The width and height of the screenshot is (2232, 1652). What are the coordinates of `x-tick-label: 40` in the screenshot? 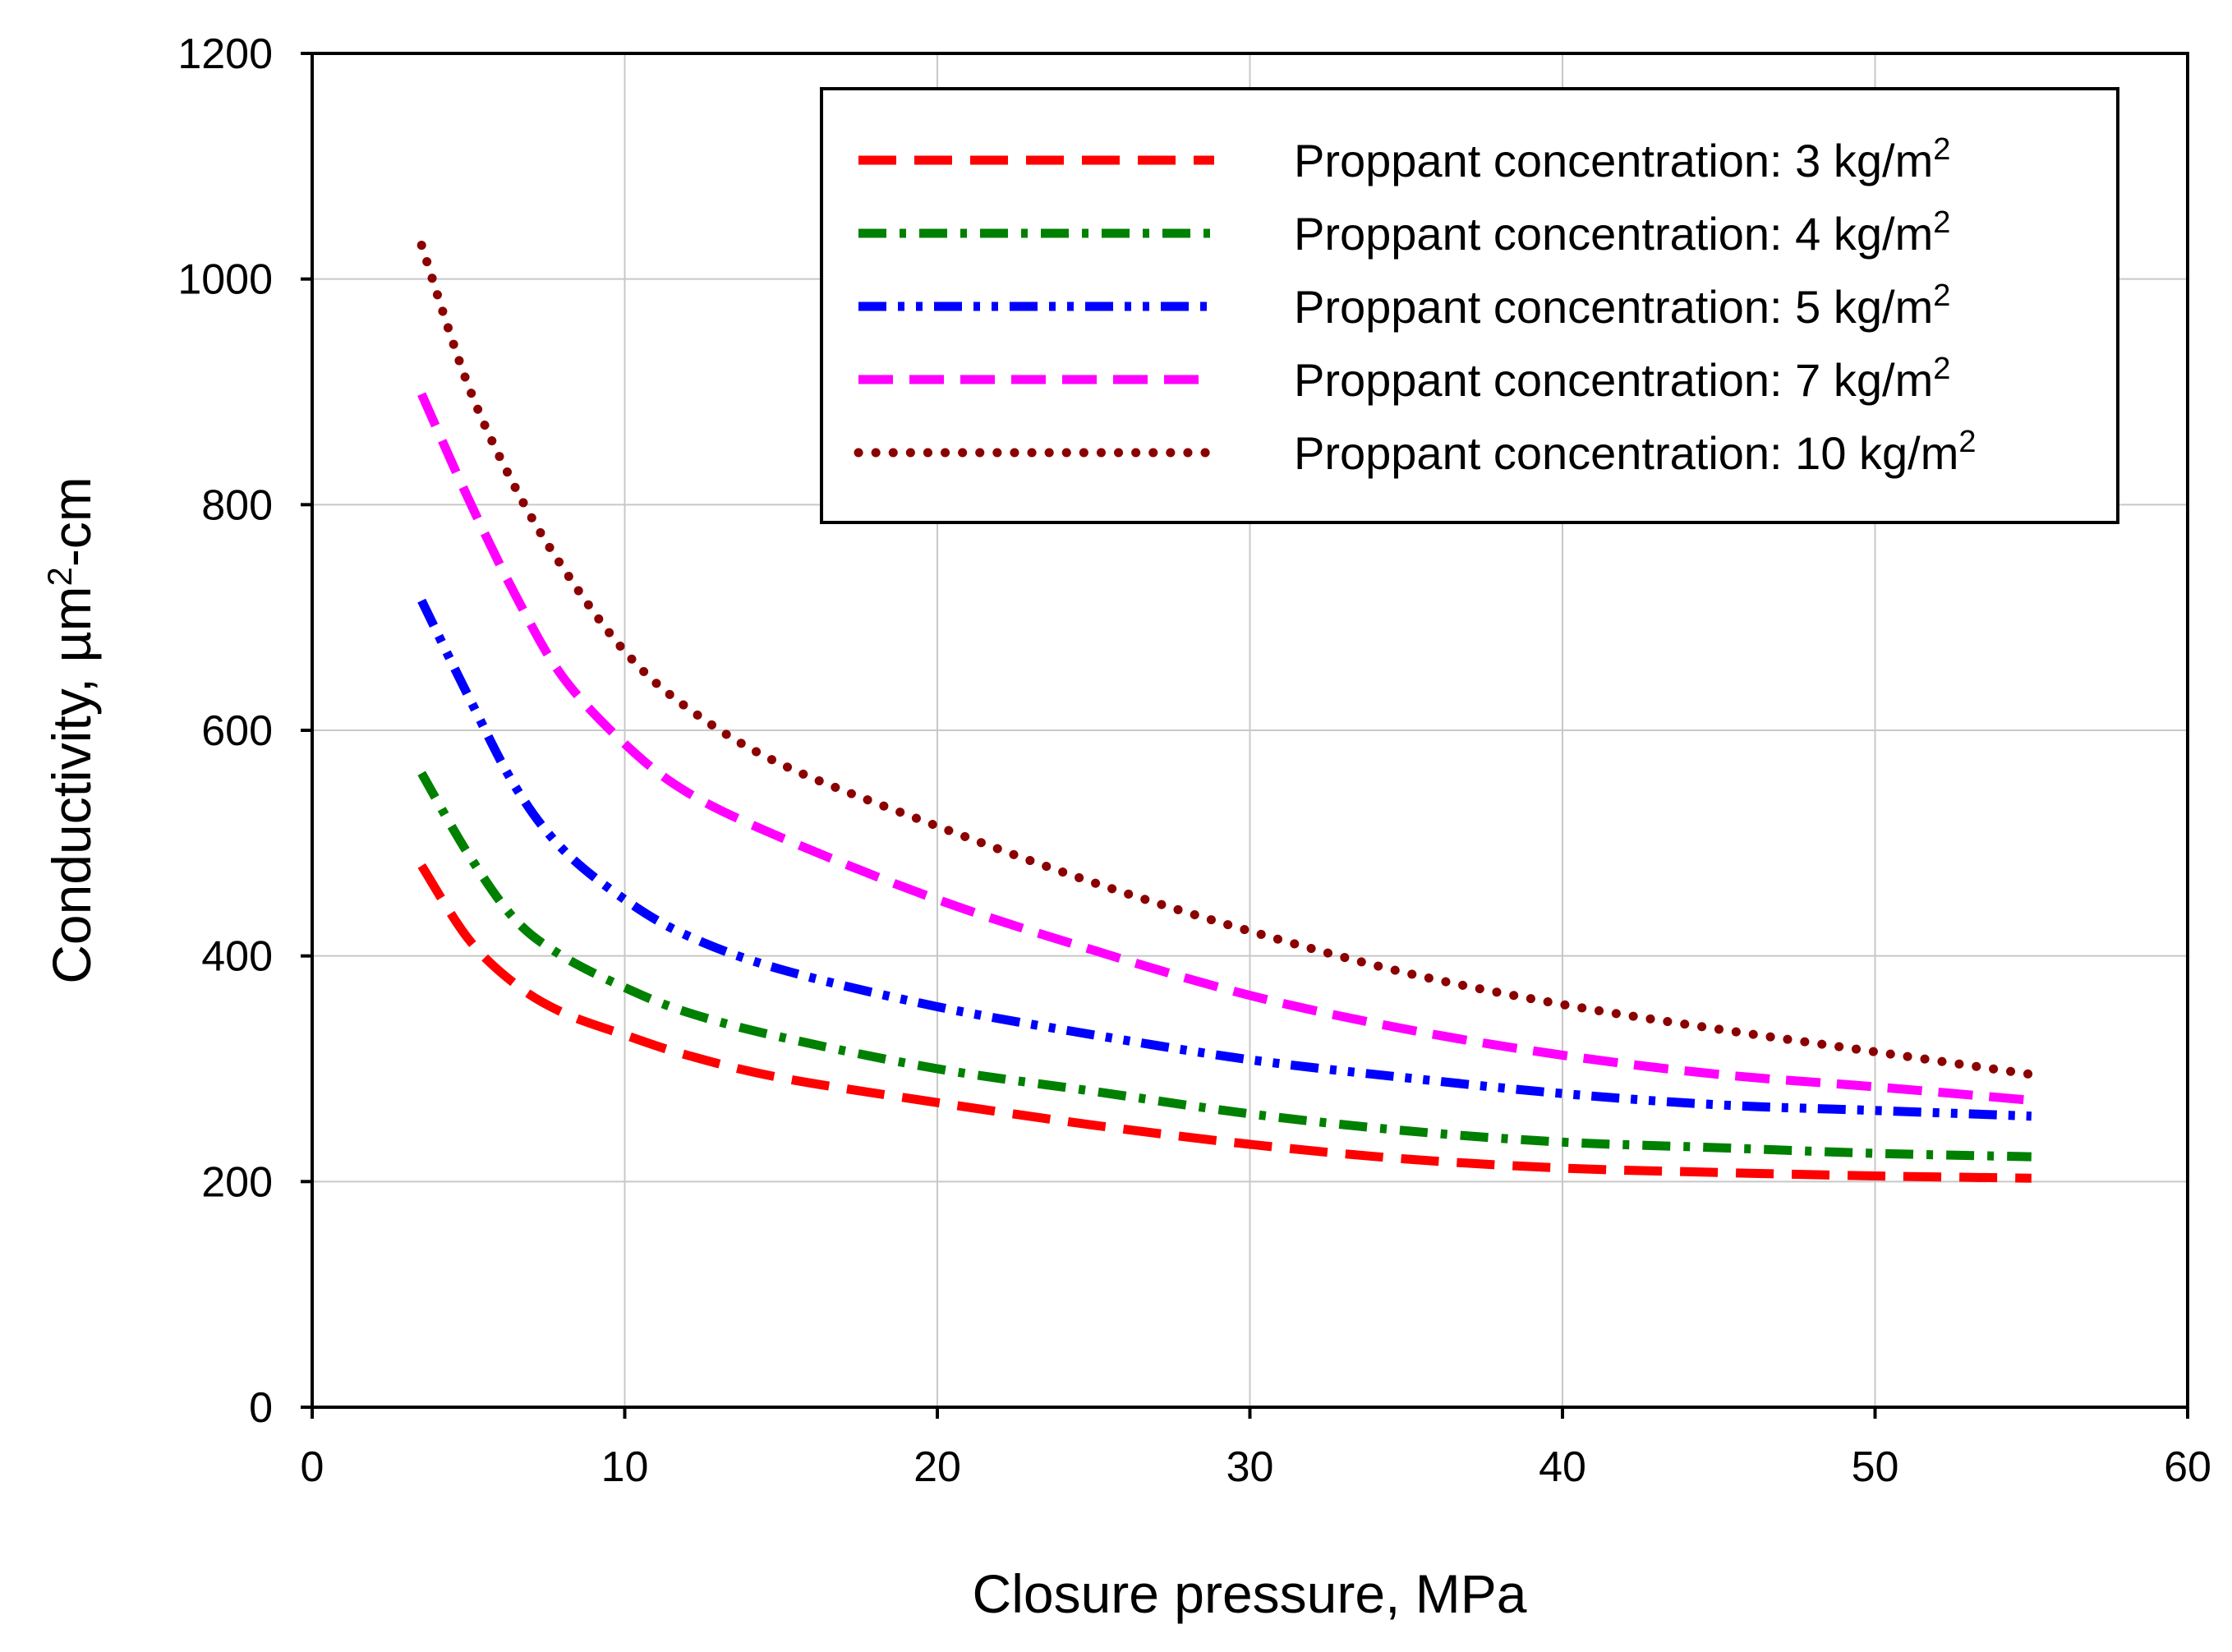 It's located at (1562, 1467).